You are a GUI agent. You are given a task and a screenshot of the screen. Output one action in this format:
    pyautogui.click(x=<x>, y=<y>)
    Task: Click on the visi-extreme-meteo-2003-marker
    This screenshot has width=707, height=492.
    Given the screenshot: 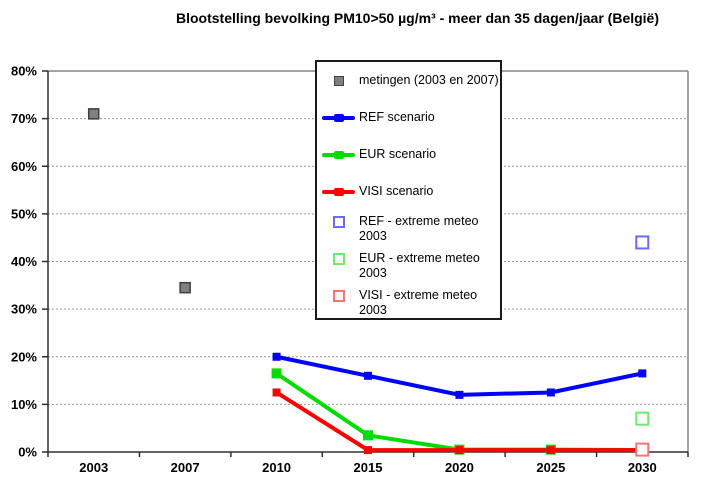 What is the action you would take?
    pyautogui.click(x=642, y=449)
    